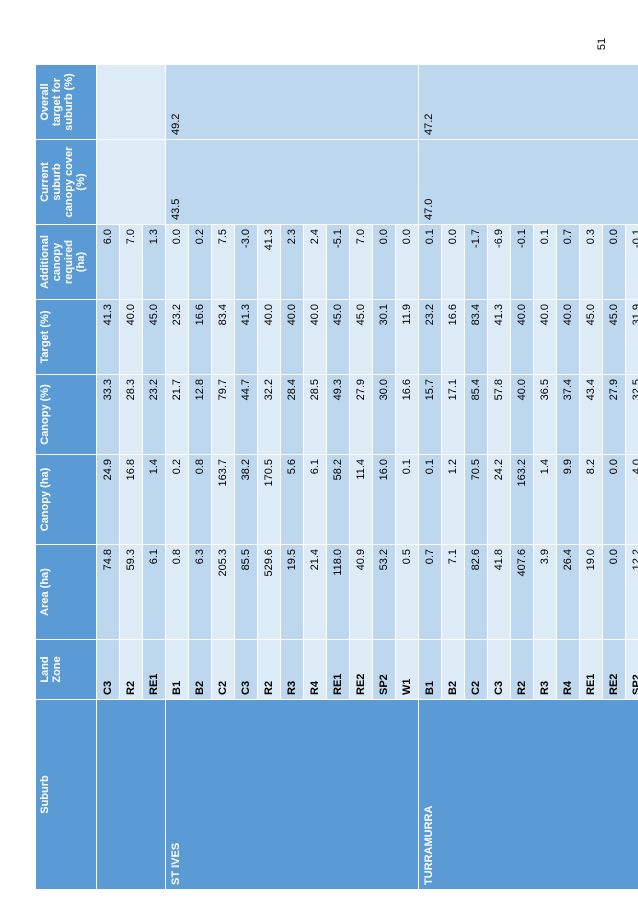 This screenshot has width=638, height=900. I want to click on value-cell: 9.9, so click(568, 499).